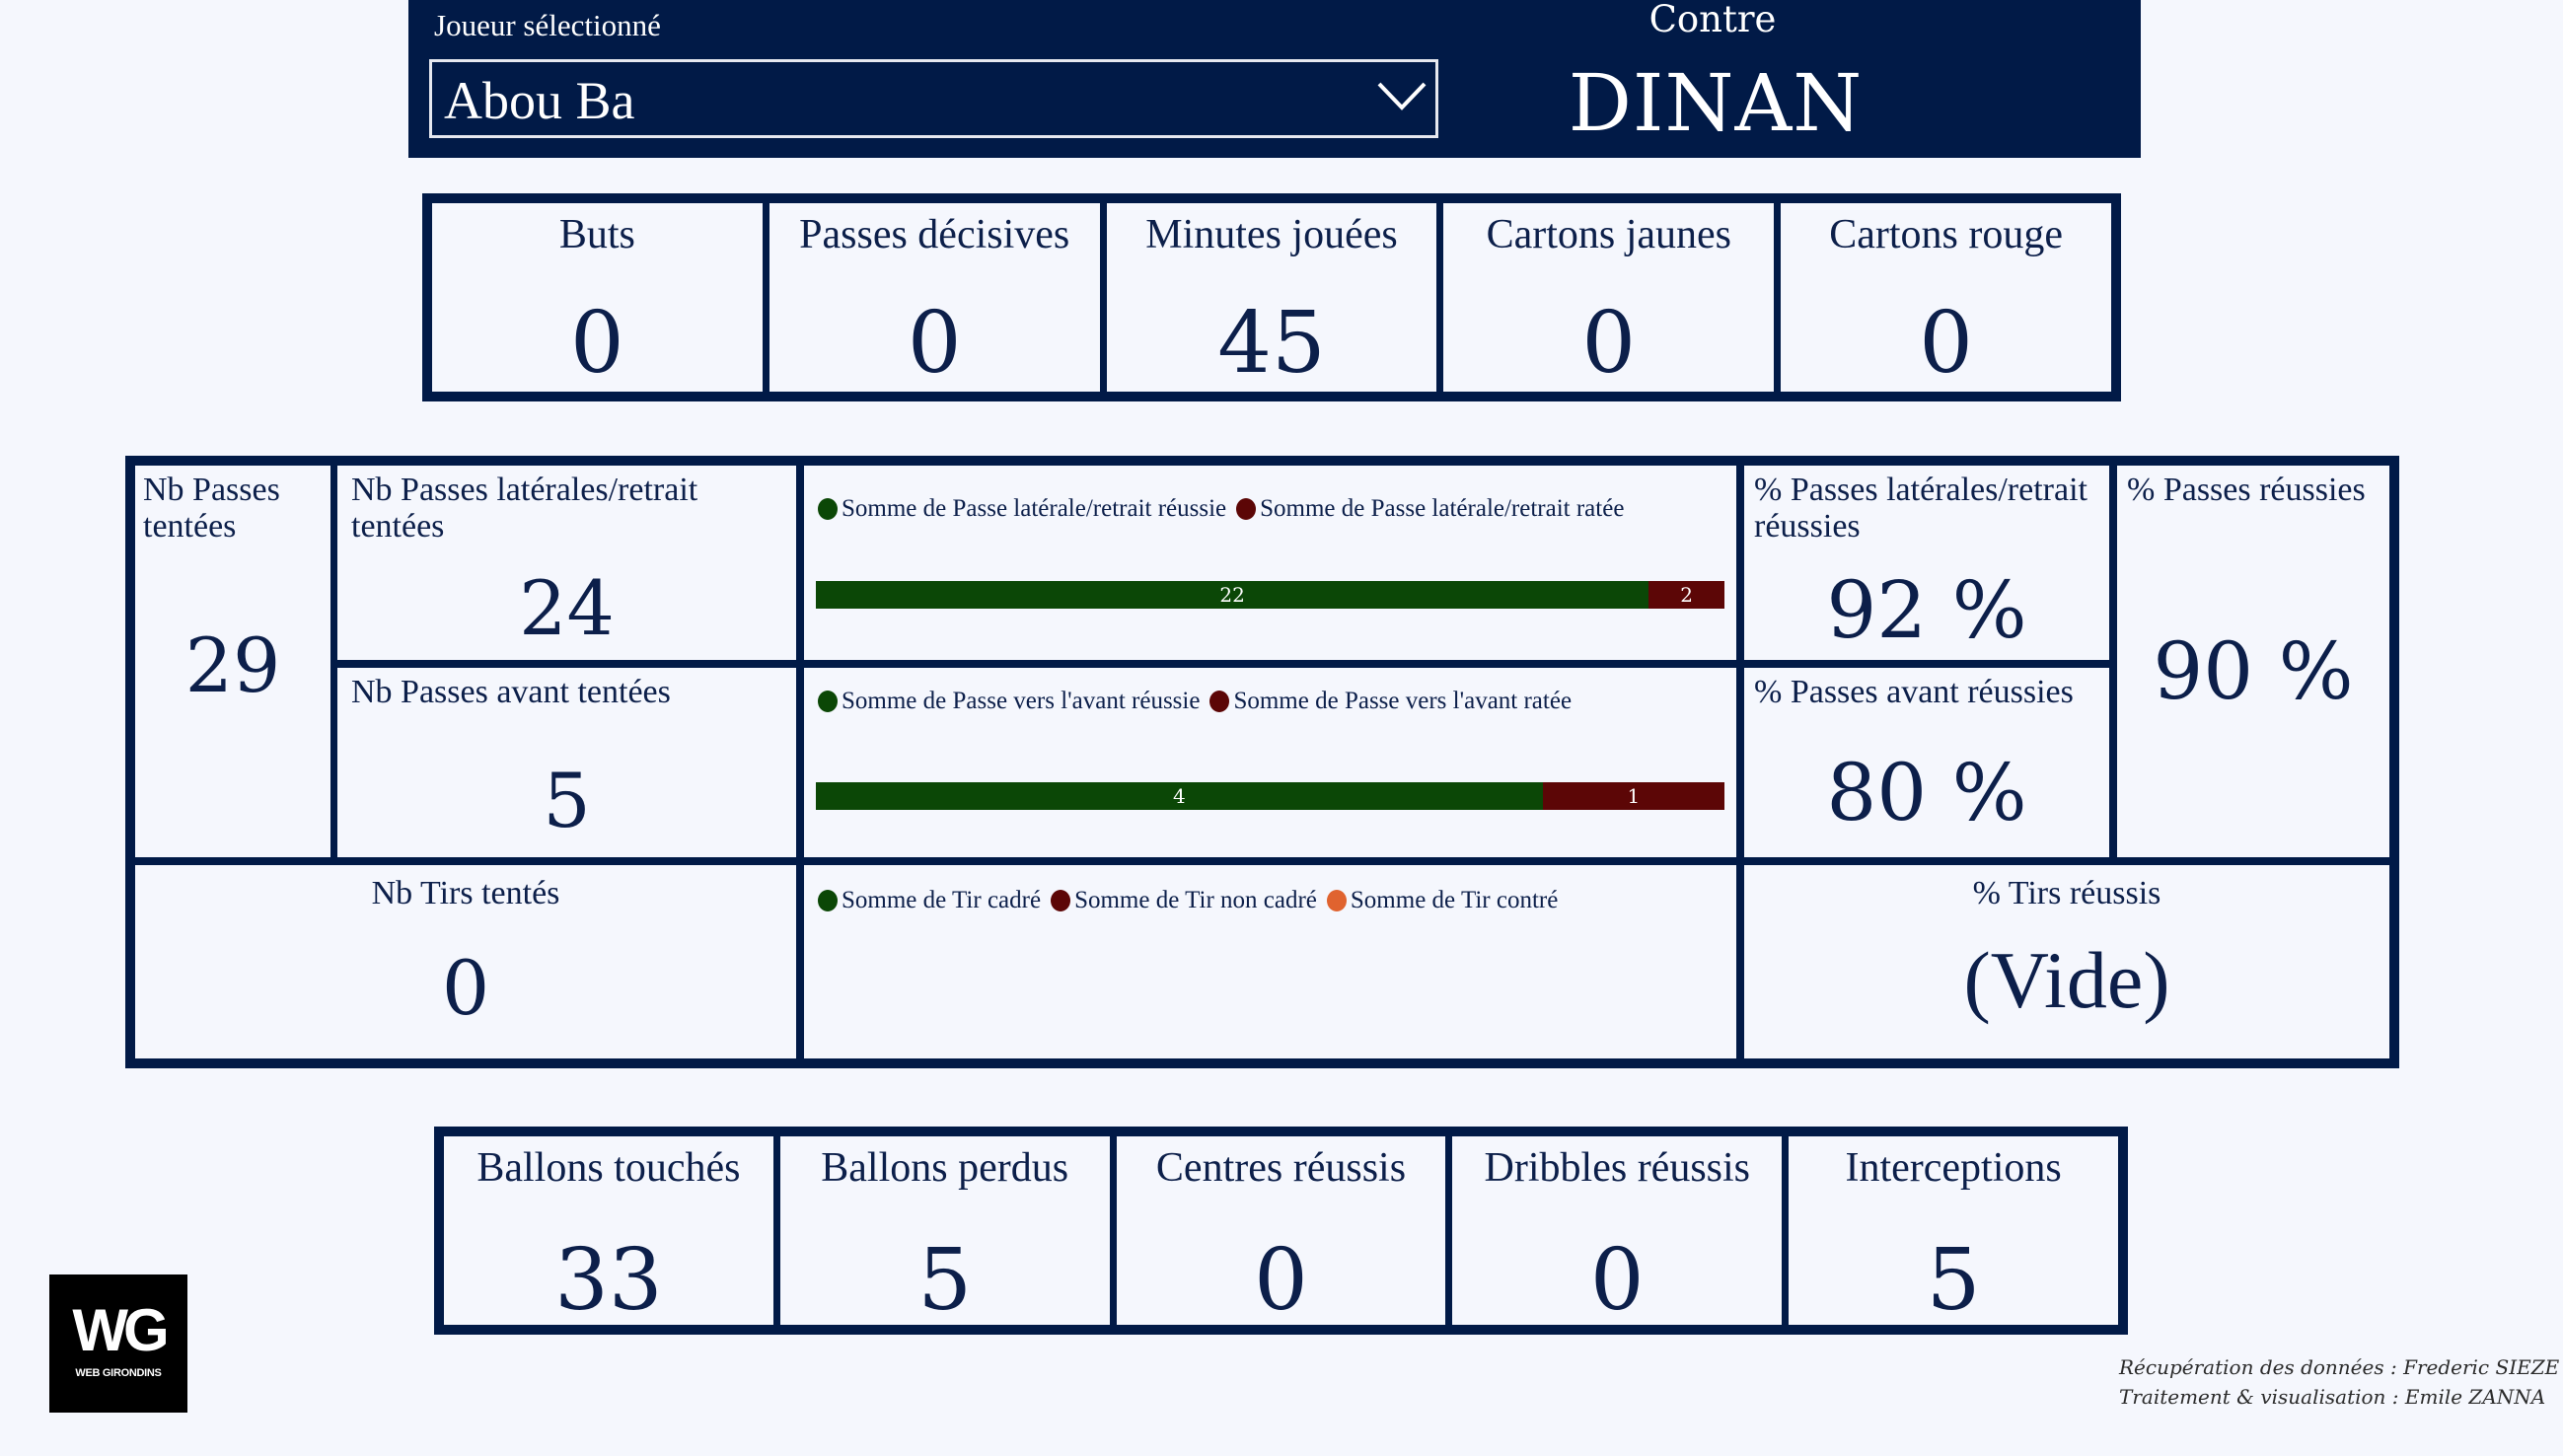 The image size is (2563, 1456). I want to click on kpi-card-balls-lost: Ballons perdus 5, so click(944, 1233).